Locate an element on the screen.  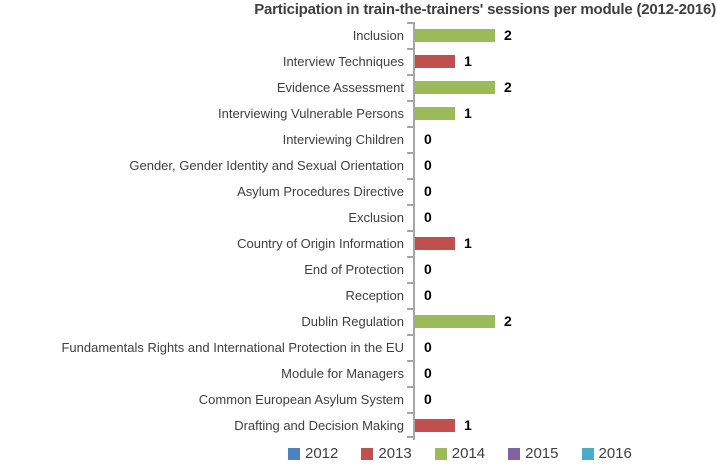
chart-row: Exclusion 0 is located at coordinates (358, 217).